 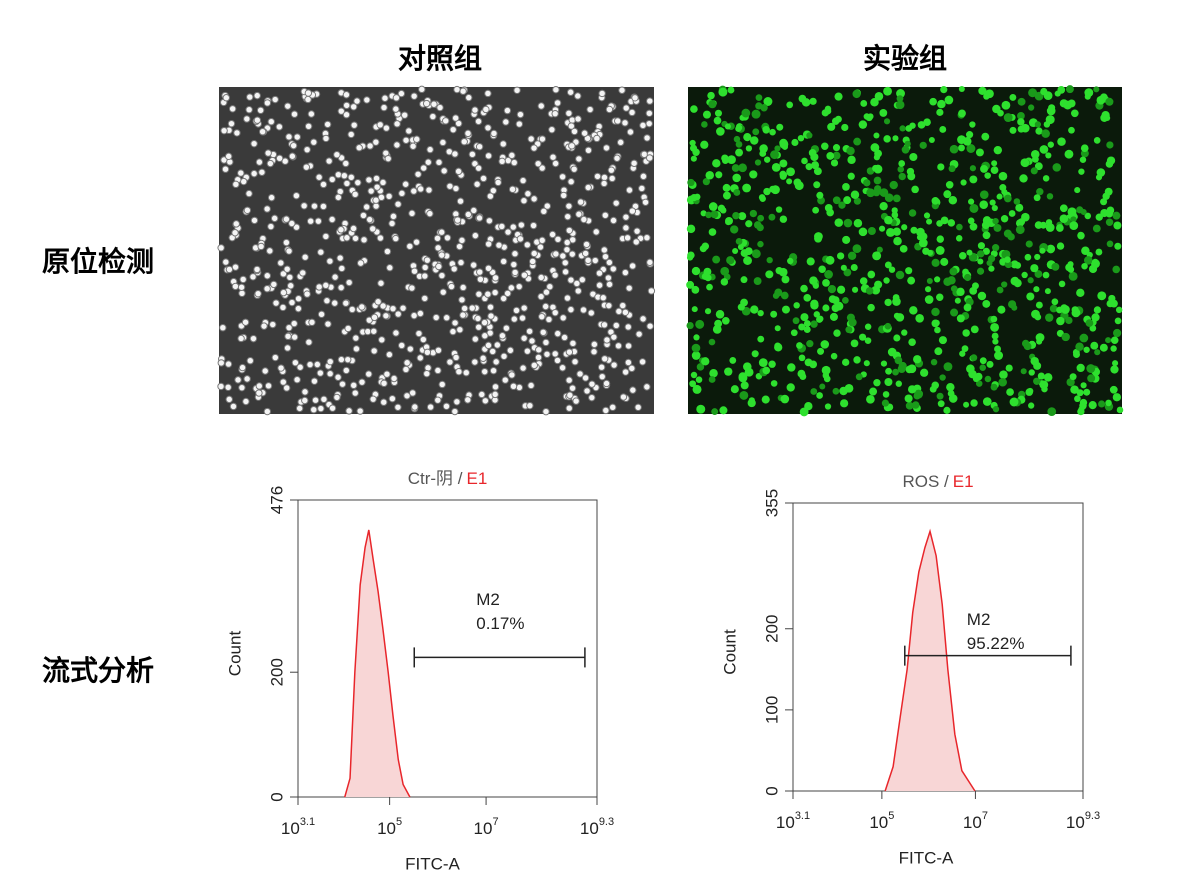 I want to click on tick-base: 10, so click(x=878, y=822).